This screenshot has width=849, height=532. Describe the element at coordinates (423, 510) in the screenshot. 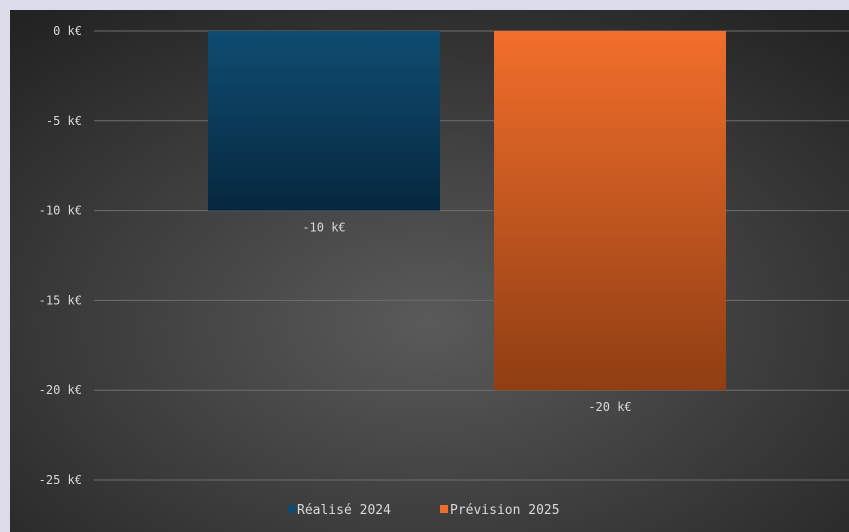

I see `legend: Réalisé 2024 Prévision 2025` at that location.